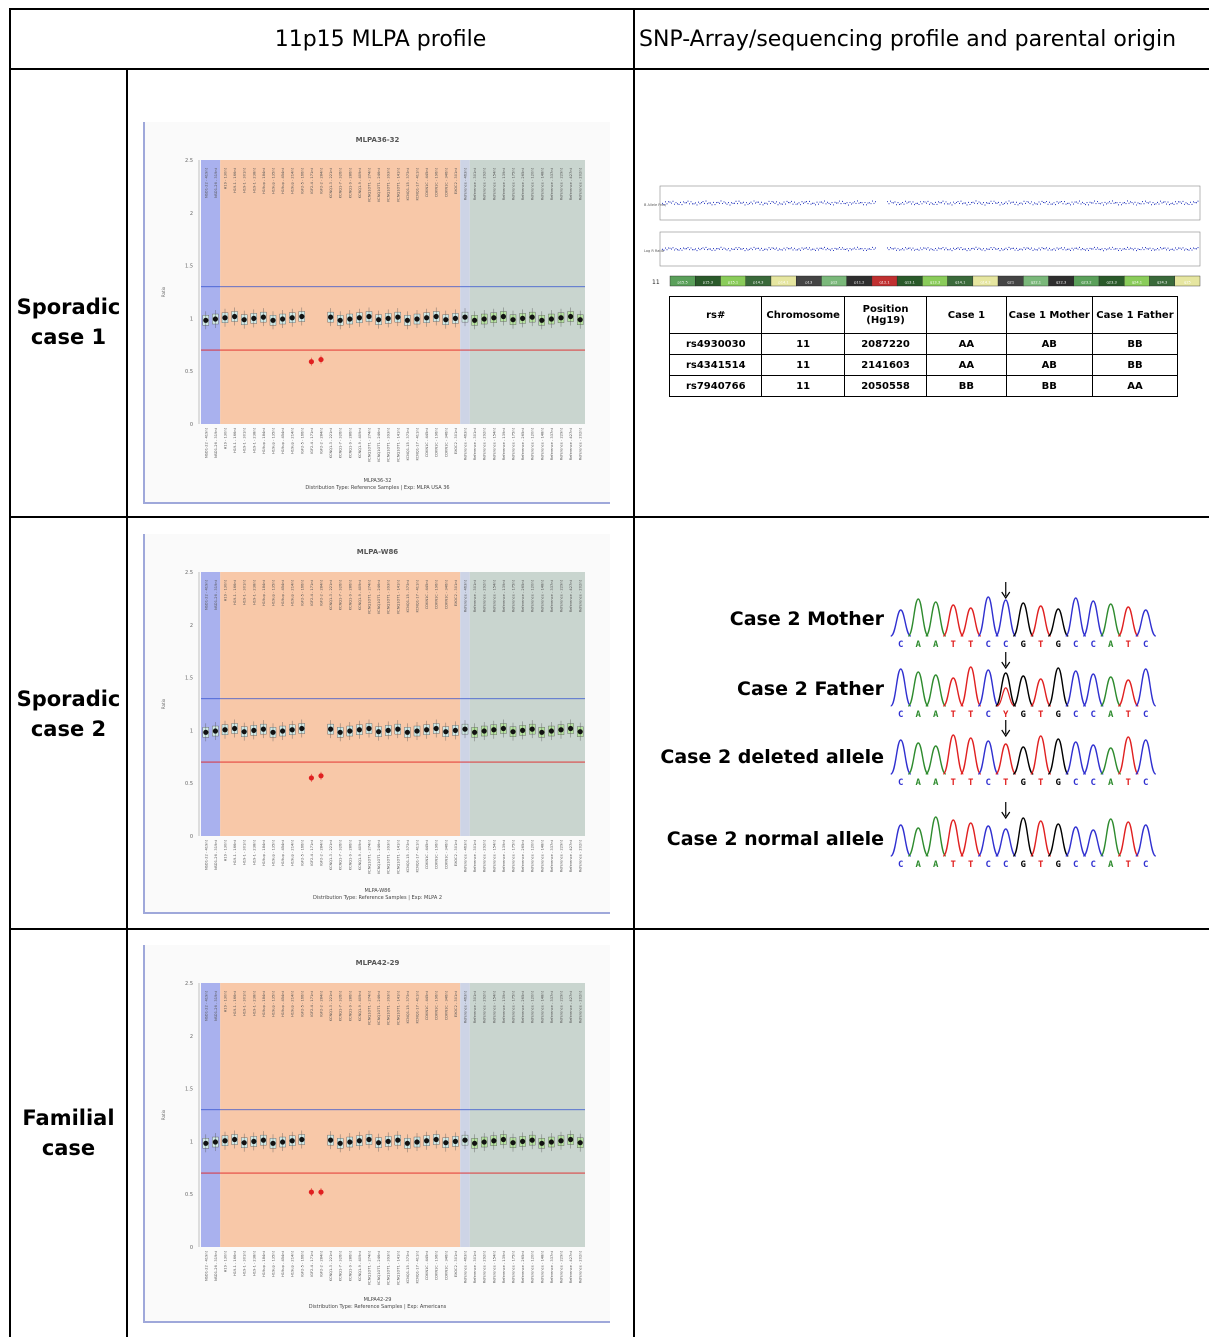  What do you see at coordinates (485, 1266) in the screenshot?
I see `probe-position-label: Reference - 292nt` at bounding box center [485, 1266].